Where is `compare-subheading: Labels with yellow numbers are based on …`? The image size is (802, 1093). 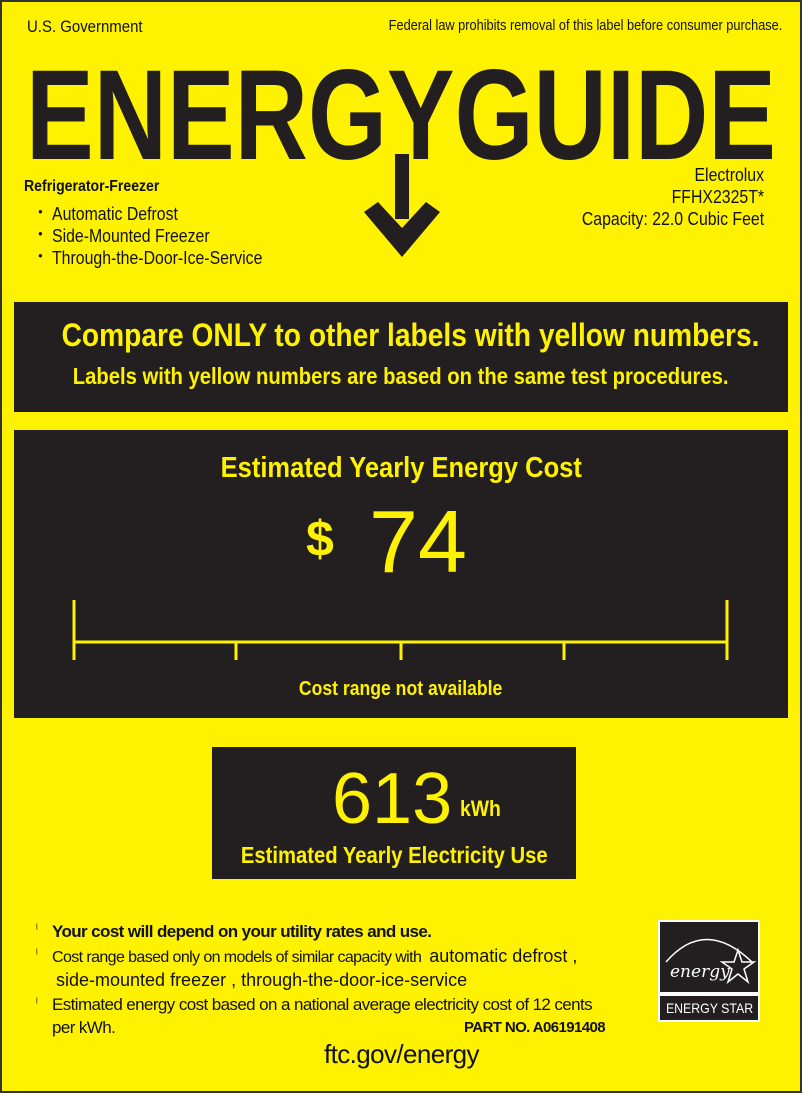
compare-subheading: Labels with yellow numbers are based on … is located at coordinates (401, 376).